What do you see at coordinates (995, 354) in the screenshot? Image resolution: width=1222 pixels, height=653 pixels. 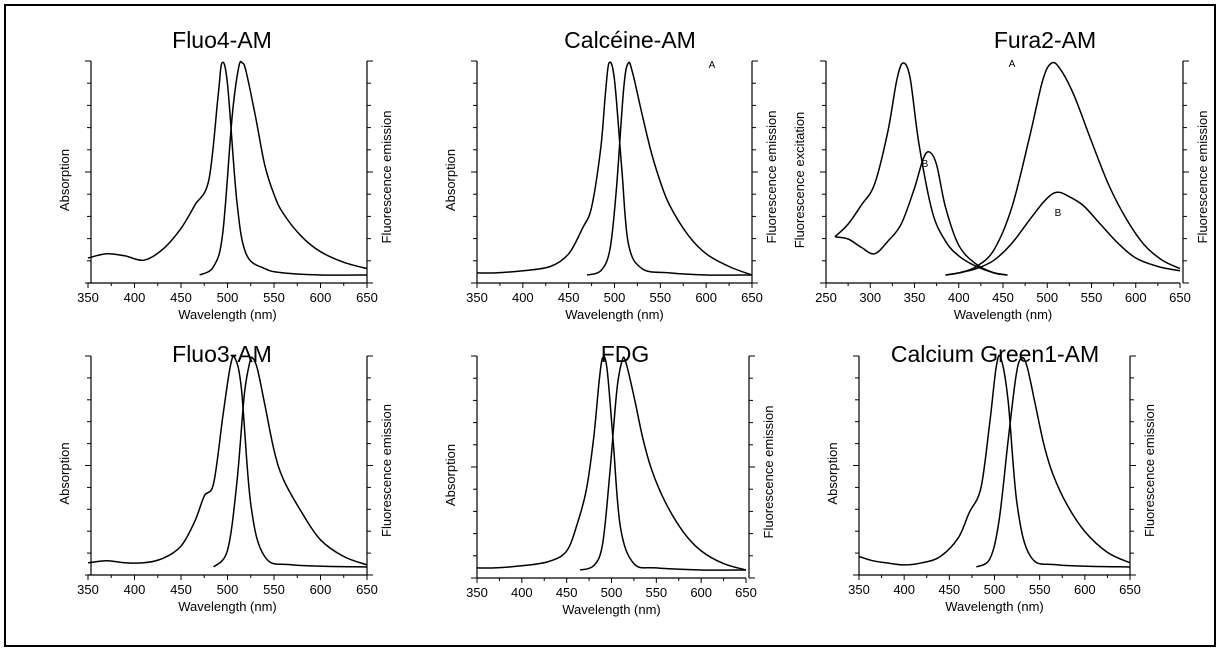 I see `chart-title: Calcium Green1-AM` at bounding box center [995, 354].